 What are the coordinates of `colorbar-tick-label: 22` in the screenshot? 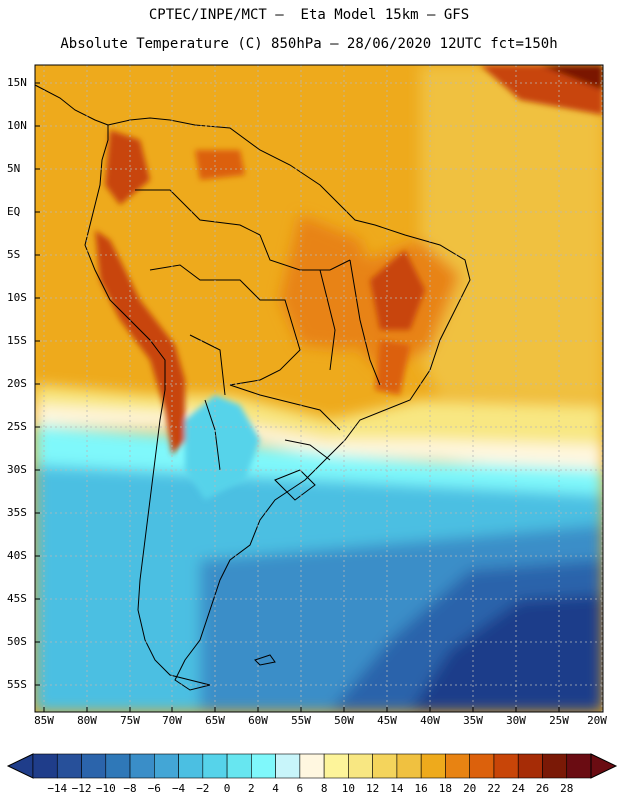 It's located at (494, 788).